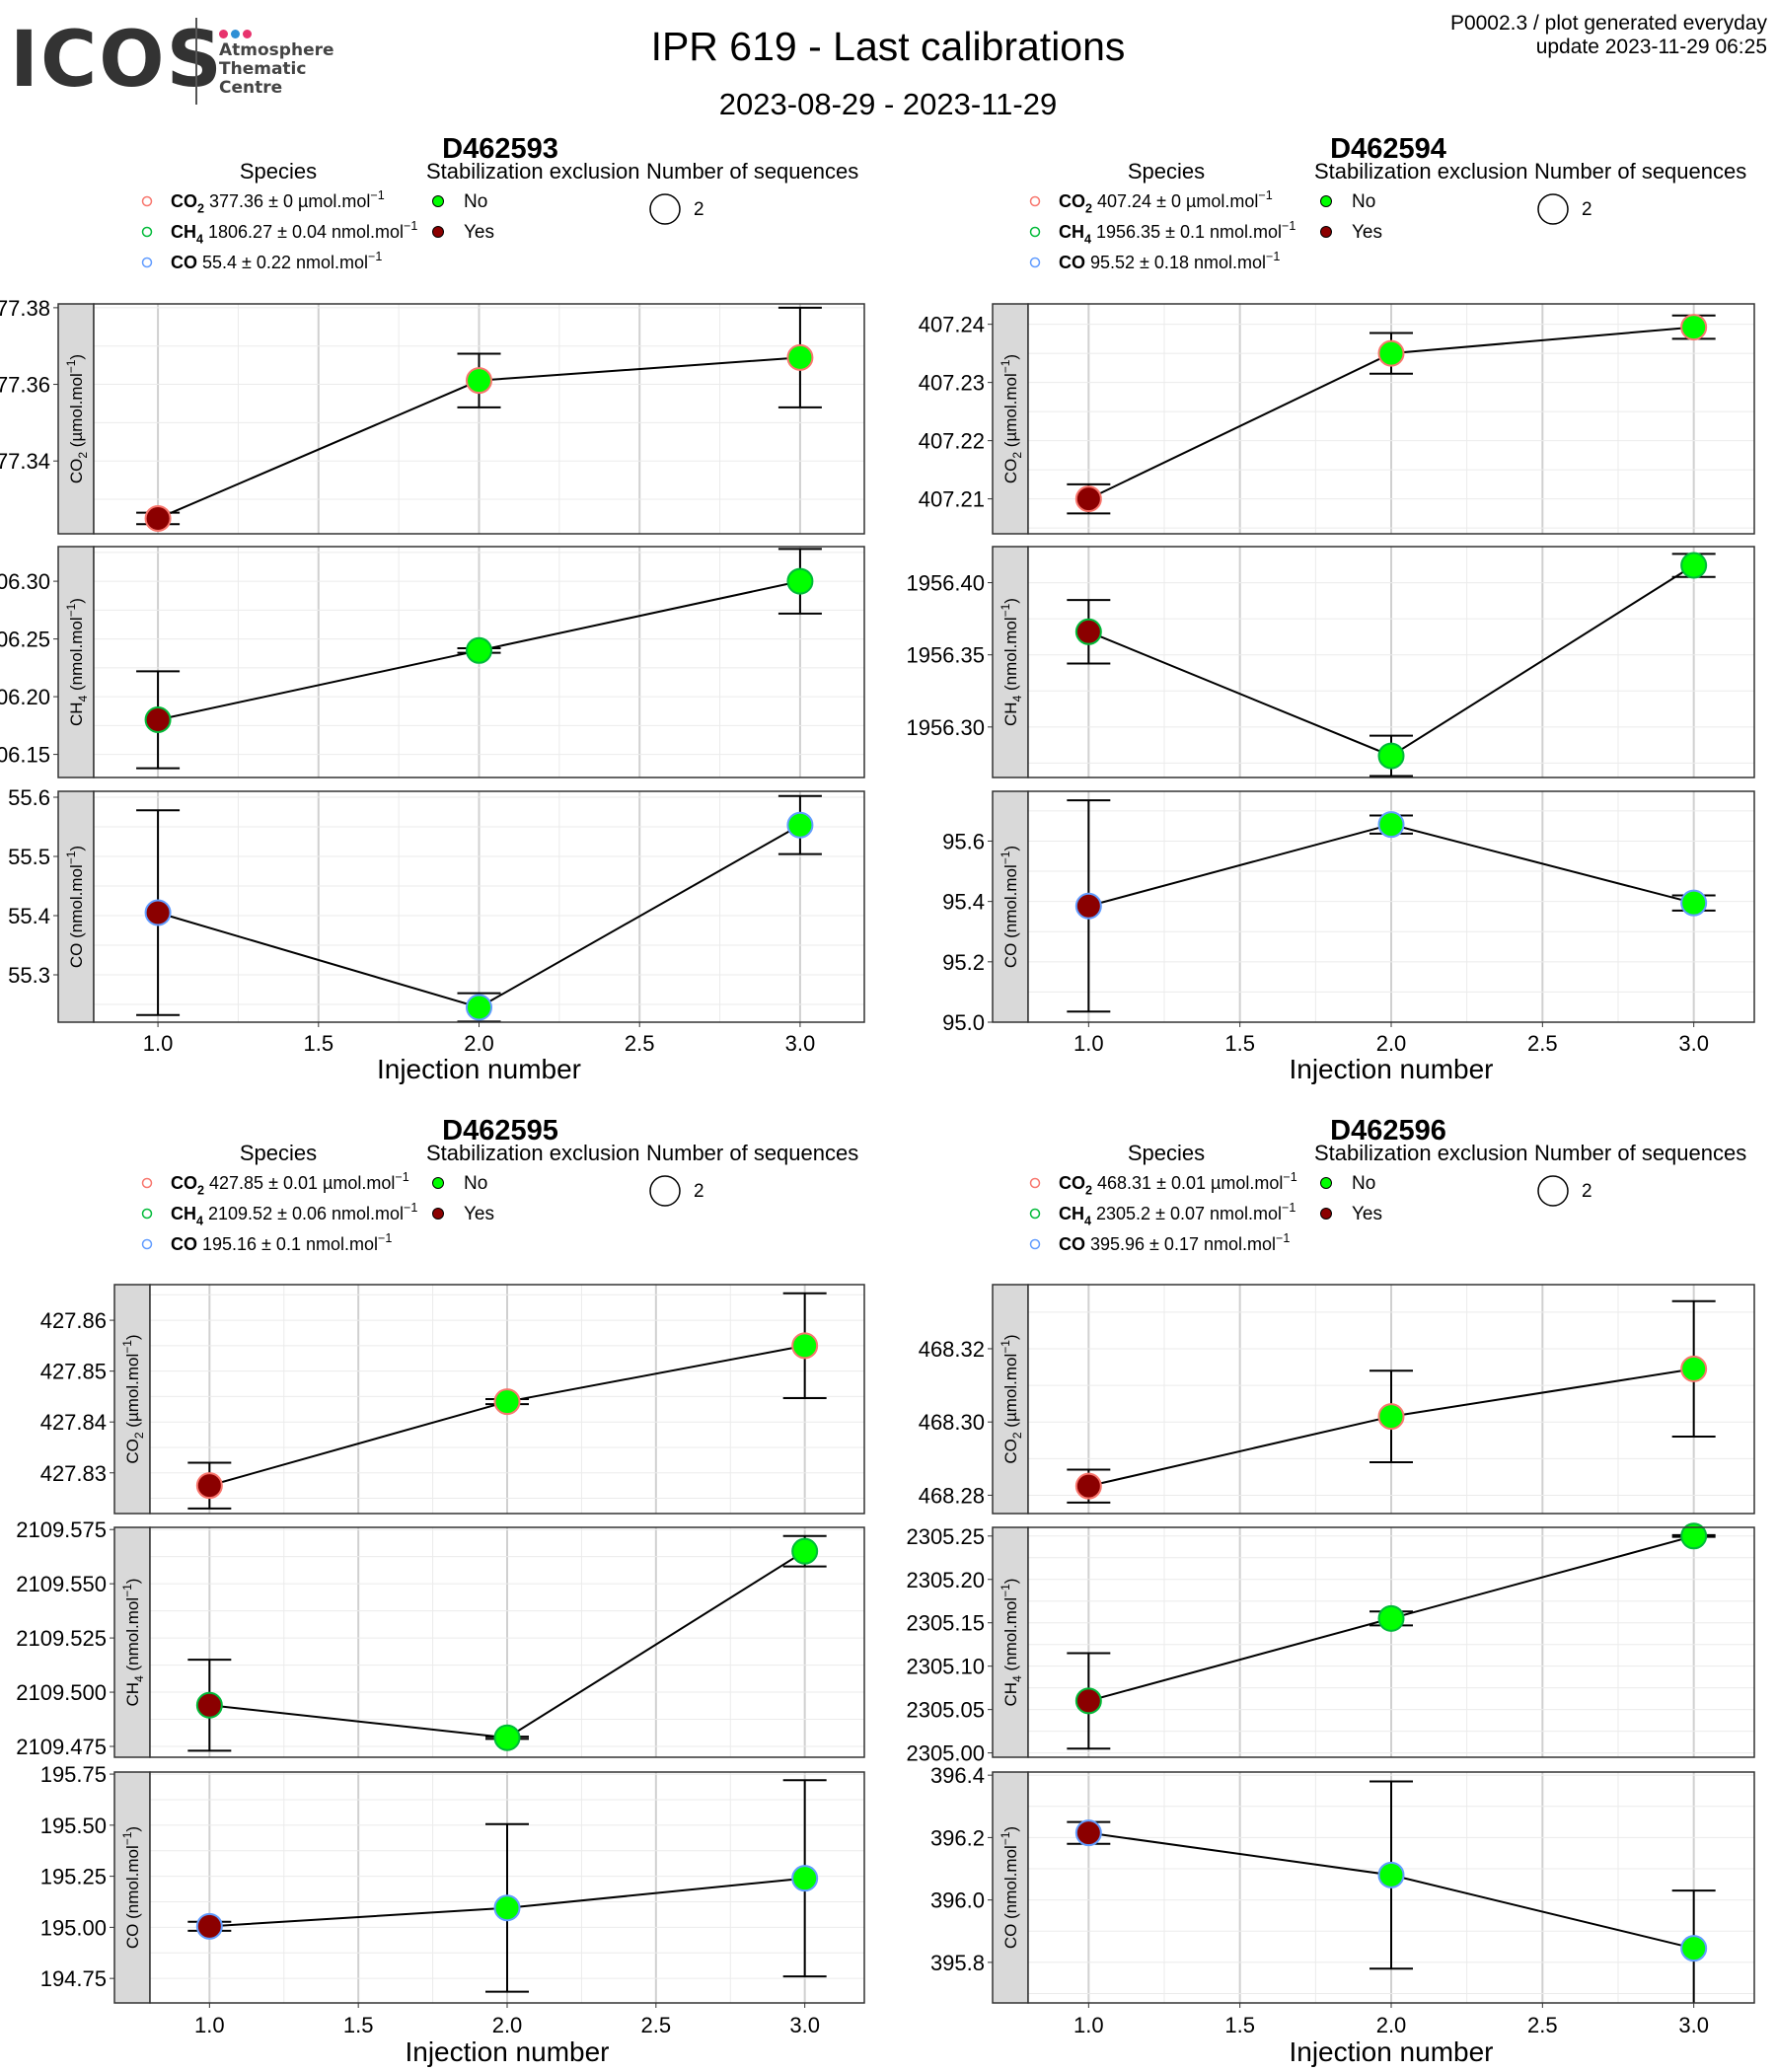 The width and height of the screenshot is (1776, 2072). I want to click on legend-species-entry: CH4 2305.2 ± 0.07 nmol.mol−1, so click(1177, 1215).